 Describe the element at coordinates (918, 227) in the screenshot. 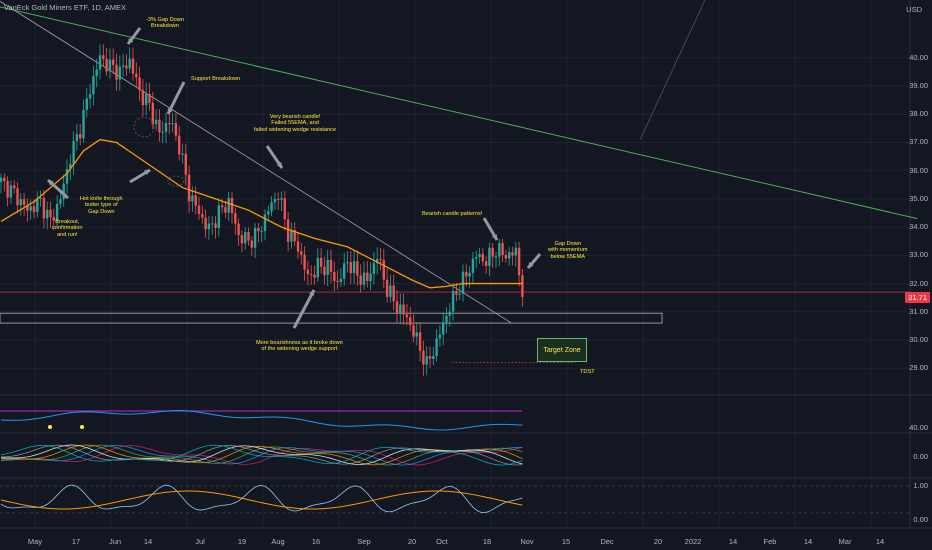

I see `y-tick-label: 34.00` at that location.